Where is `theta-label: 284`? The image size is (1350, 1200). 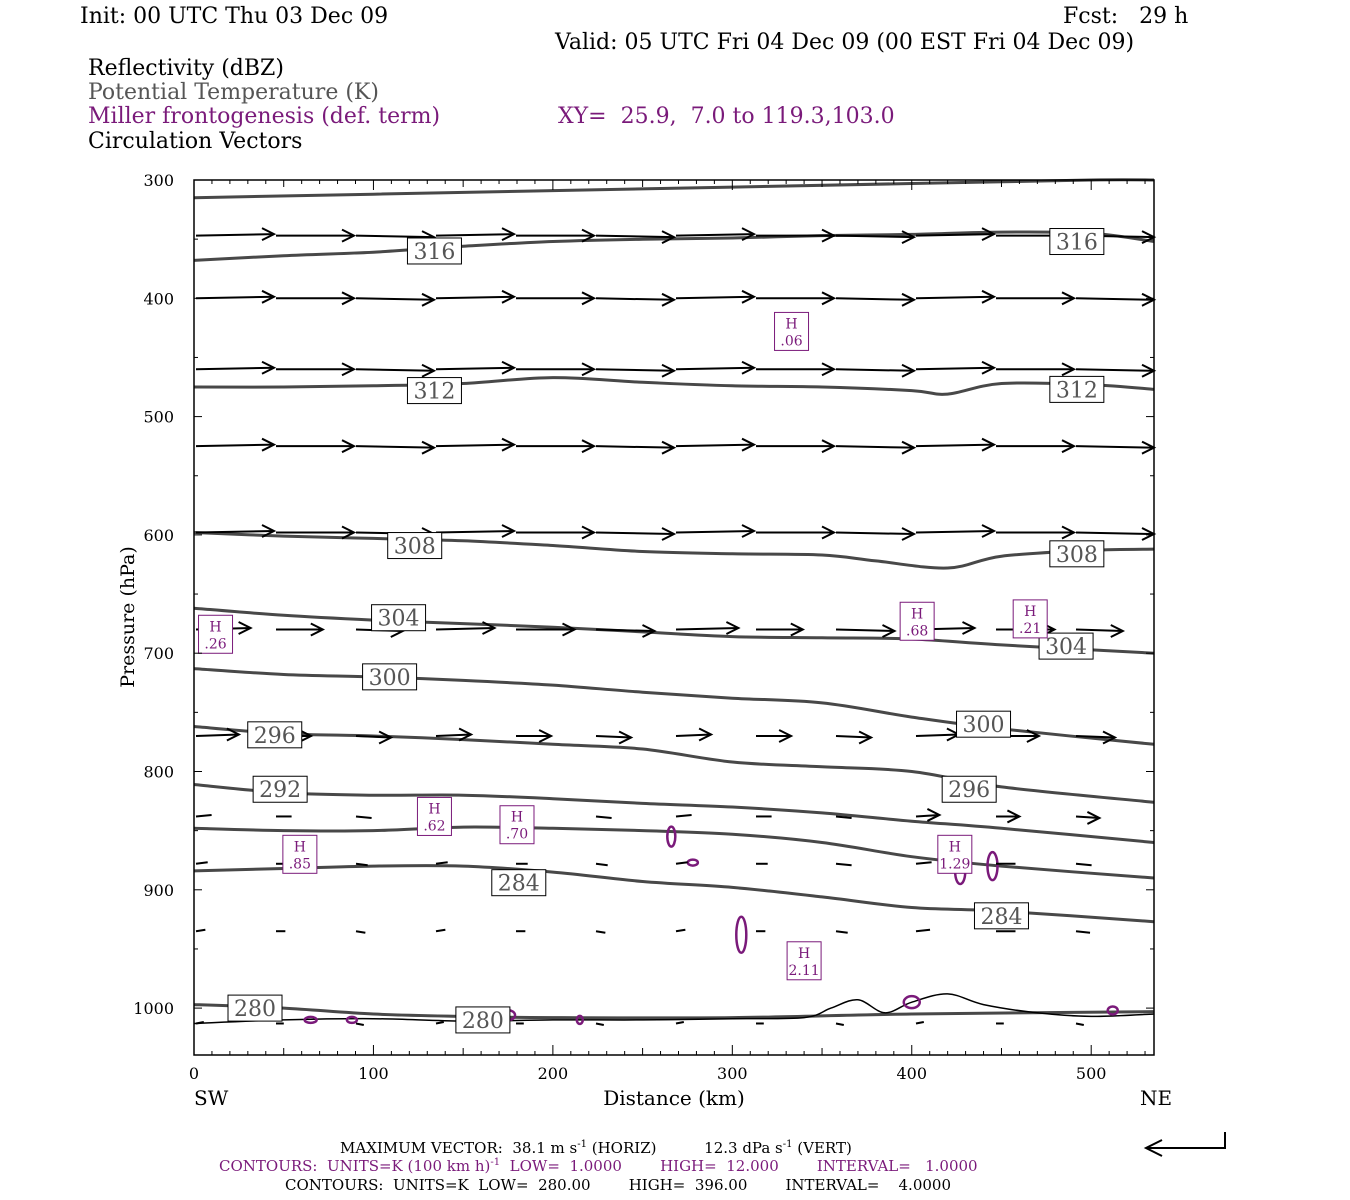
theta-label: 284 is located at coordinates (1001, 917).